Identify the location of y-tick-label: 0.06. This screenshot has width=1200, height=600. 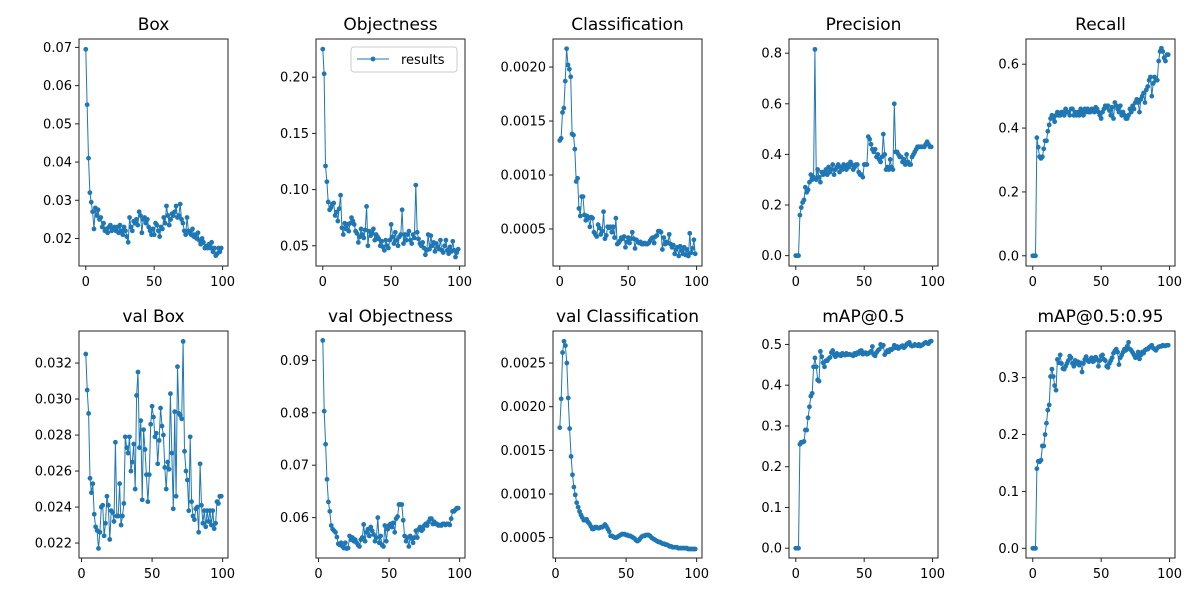
(57, 86).